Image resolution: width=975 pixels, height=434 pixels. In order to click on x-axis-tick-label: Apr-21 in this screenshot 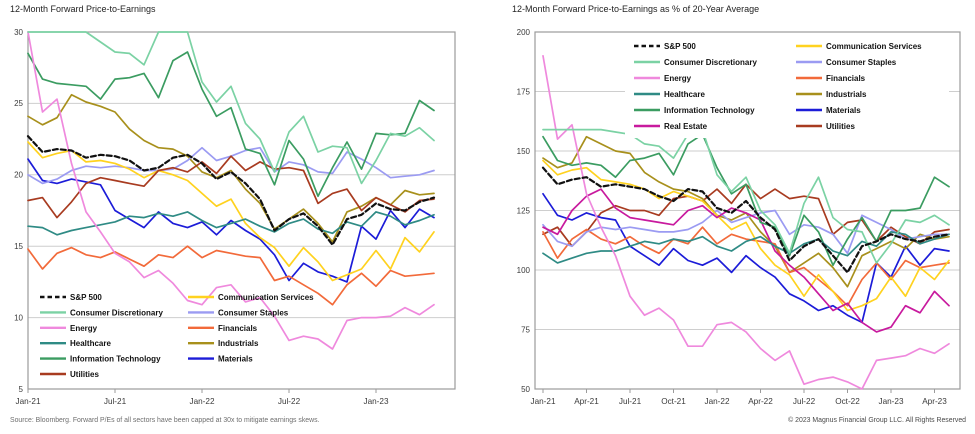, I will do `click(586, 401)`.